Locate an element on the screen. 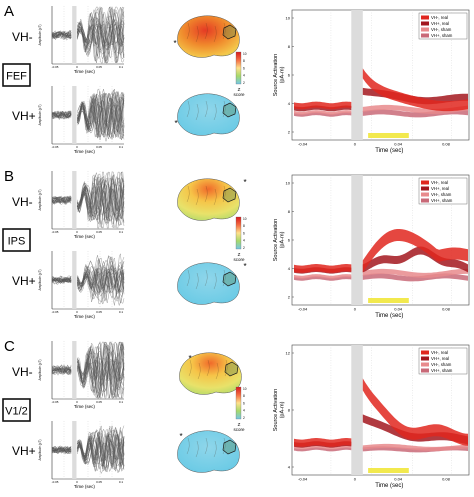 The height and width of the screenshot is (497, 474). source-xtick: 0.08 is located at coordinates (446, 144).